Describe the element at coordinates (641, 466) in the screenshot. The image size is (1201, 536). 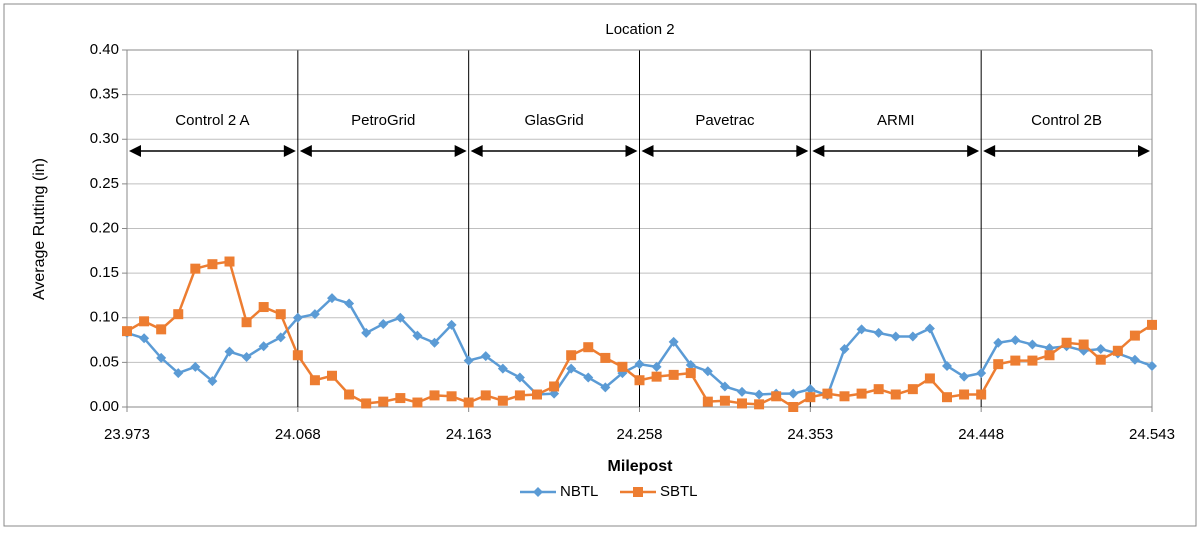
I see `x-axis-label: Milepost` at that location.